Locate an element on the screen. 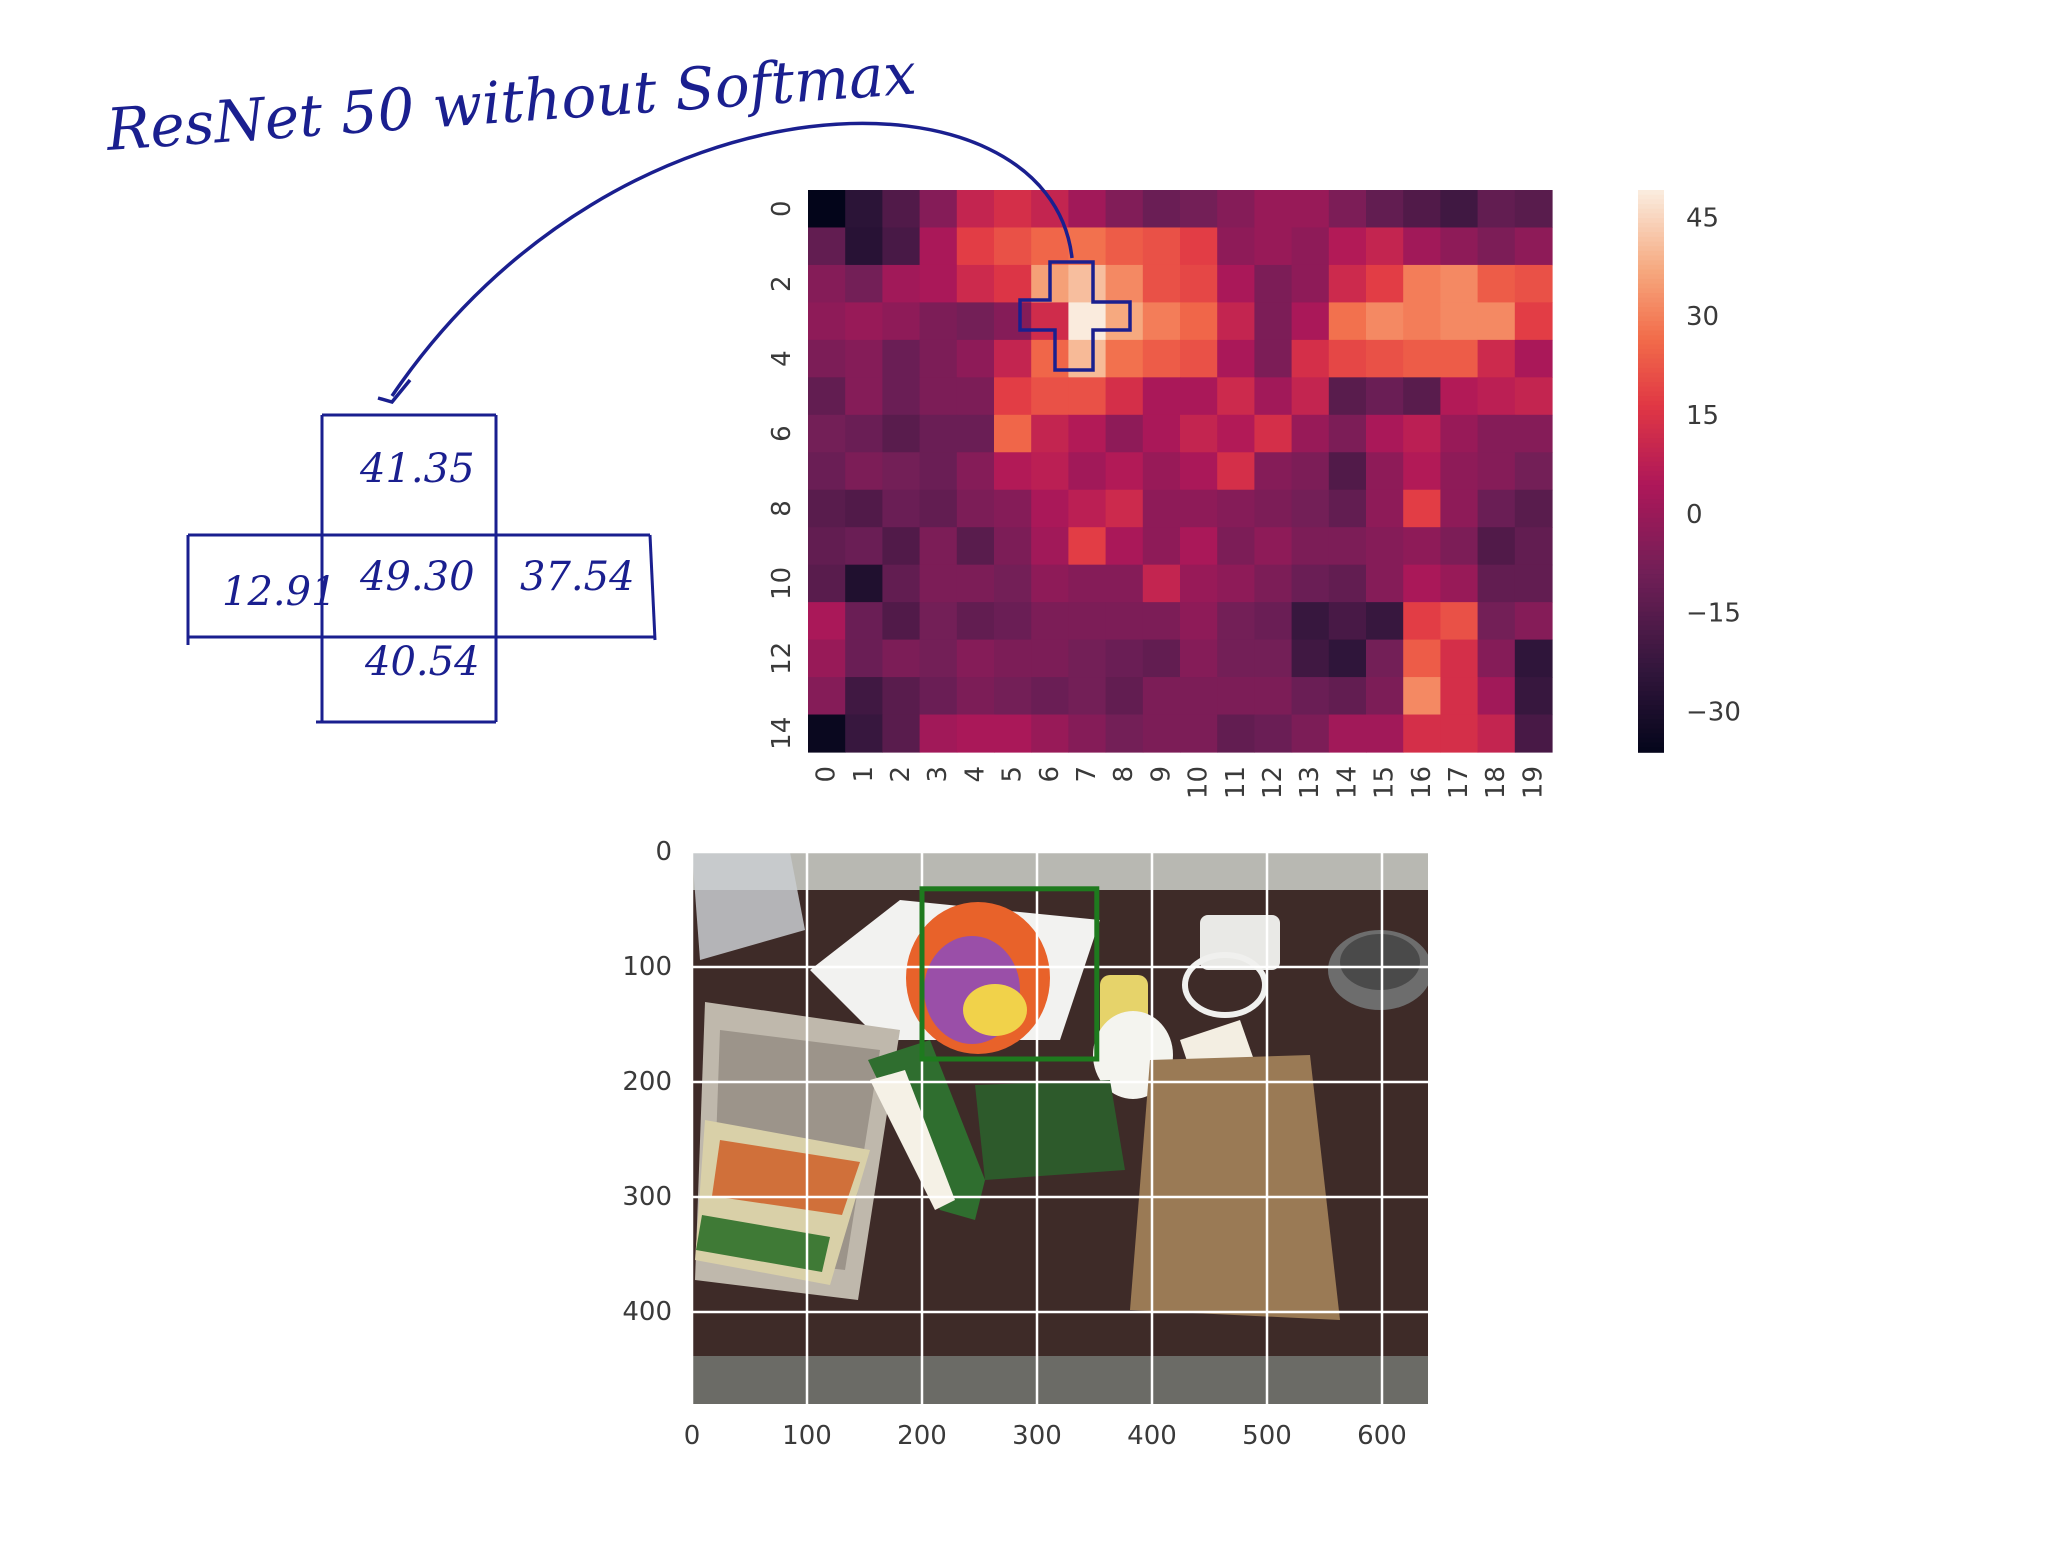 This screenshot has height=1568, width=2049. cross-value-top: 41.35 is located at coordinates (417, 469).